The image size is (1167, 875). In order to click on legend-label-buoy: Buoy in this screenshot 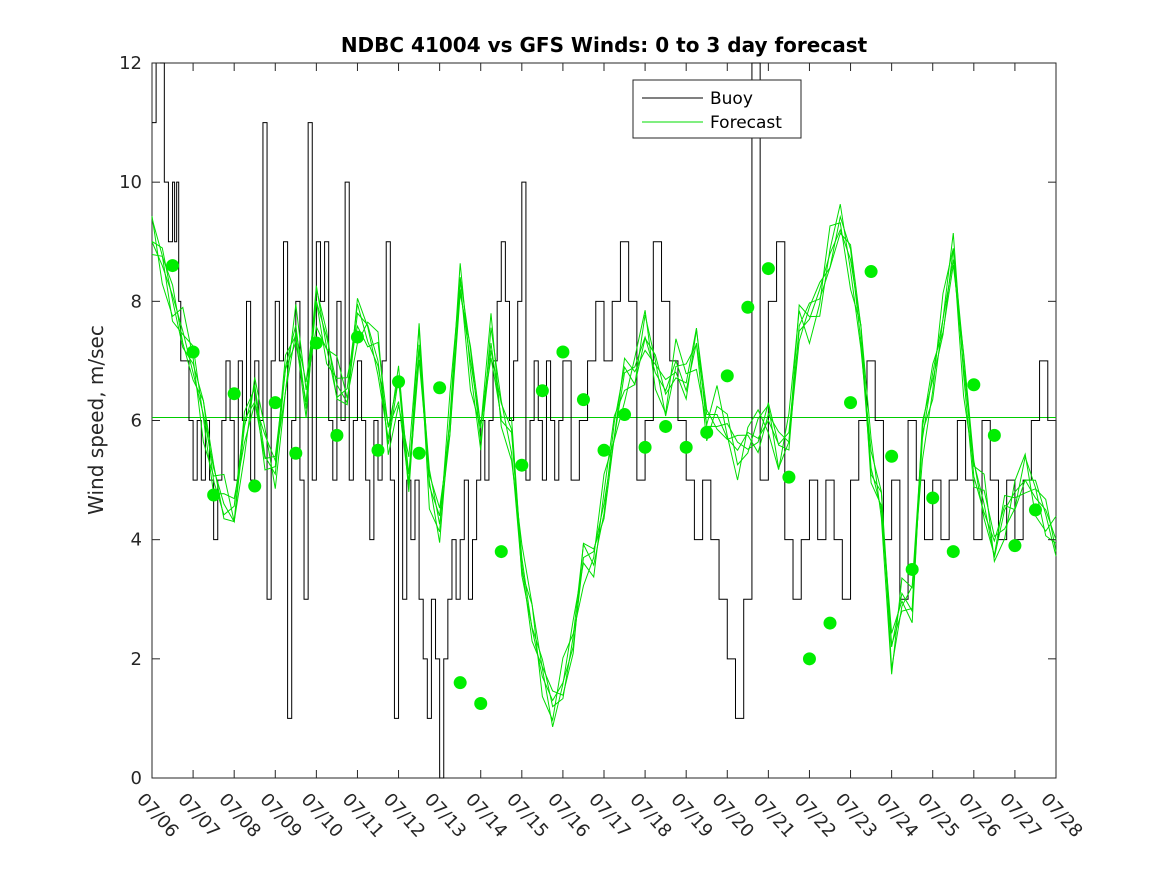, I will do `click(731, 99)`.